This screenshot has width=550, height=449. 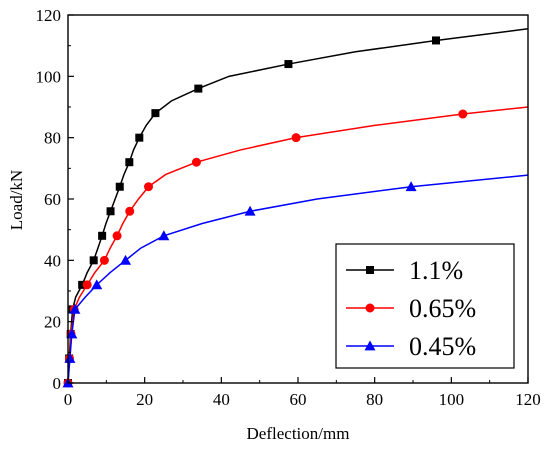 What do you see at coordinates (49, 15) in the screenshot?
I see `y-tick-label: 120` at bounding box center [49, 15].